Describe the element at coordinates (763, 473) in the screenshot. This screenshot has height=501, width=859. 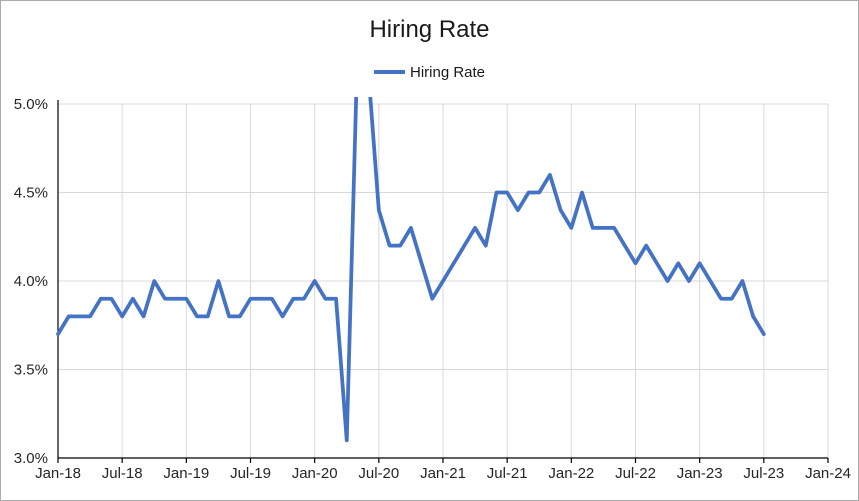
I see `x-tick-label: Jul-23` at that location.